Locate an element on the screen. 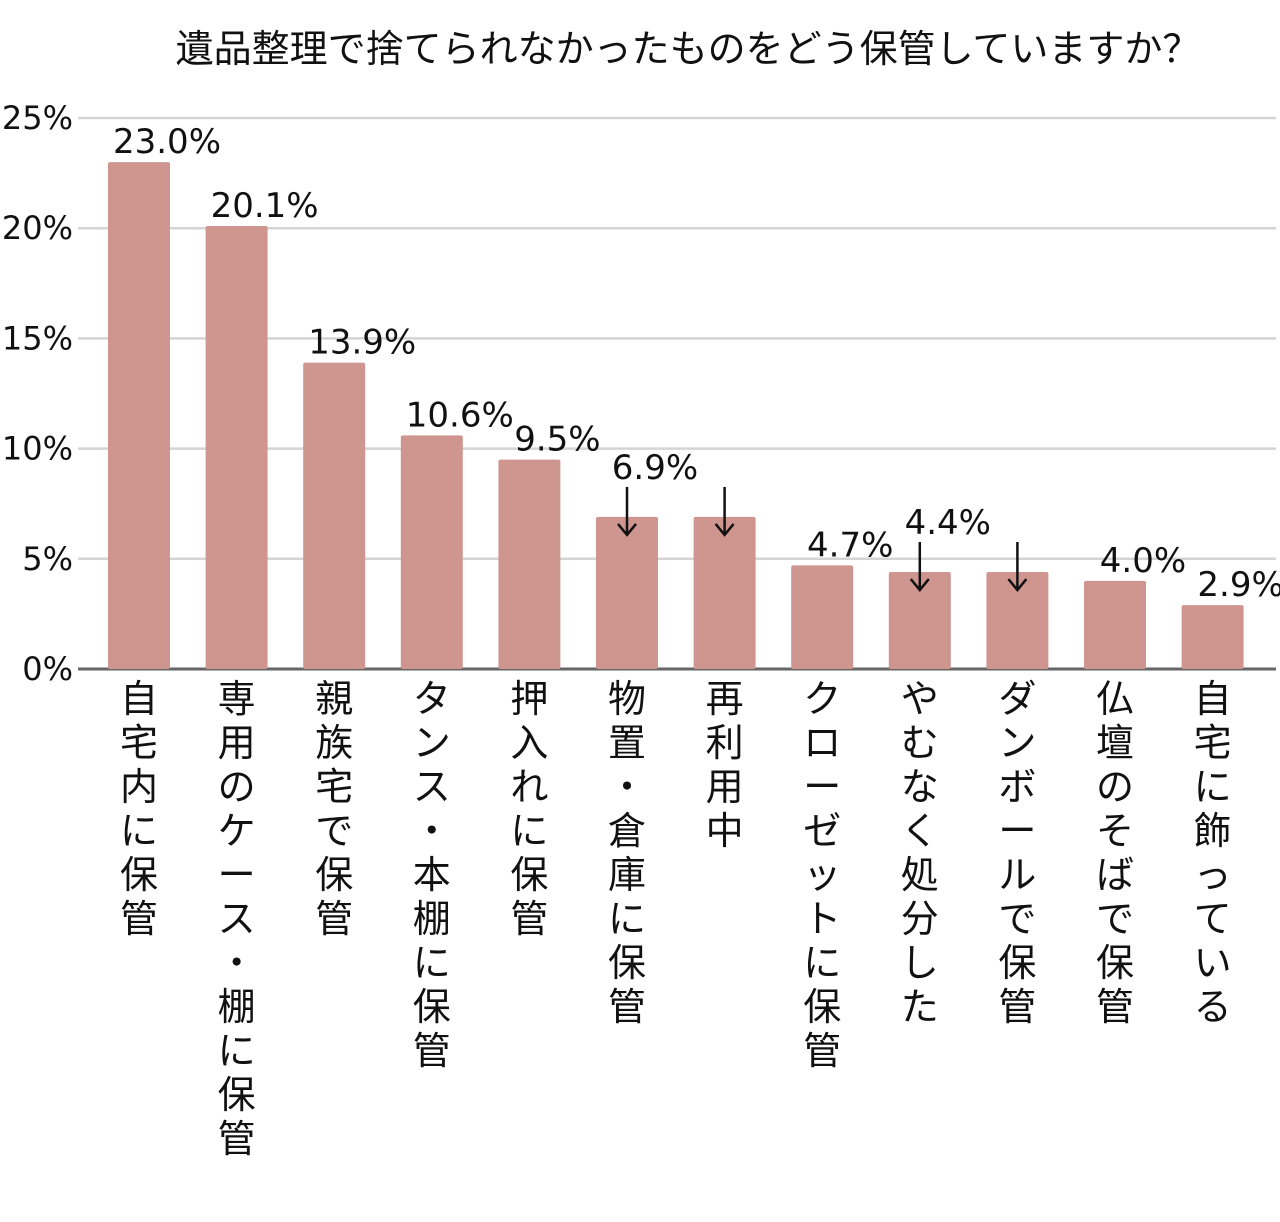 The height and width of the screenshot is (1222, 1280). value-label: 20.1% is located at coordinates (265, 206).